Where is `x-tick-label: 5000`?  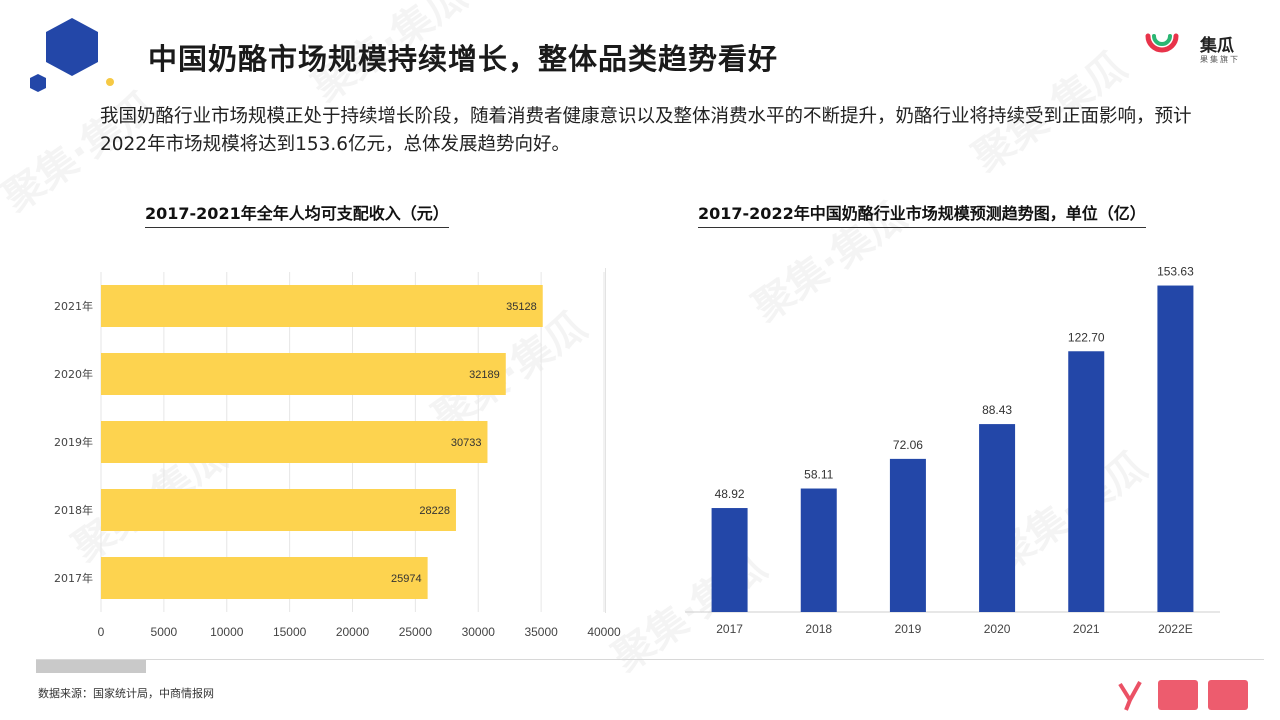
x-tick-label: 5000 is located at coordinates (164, 632).